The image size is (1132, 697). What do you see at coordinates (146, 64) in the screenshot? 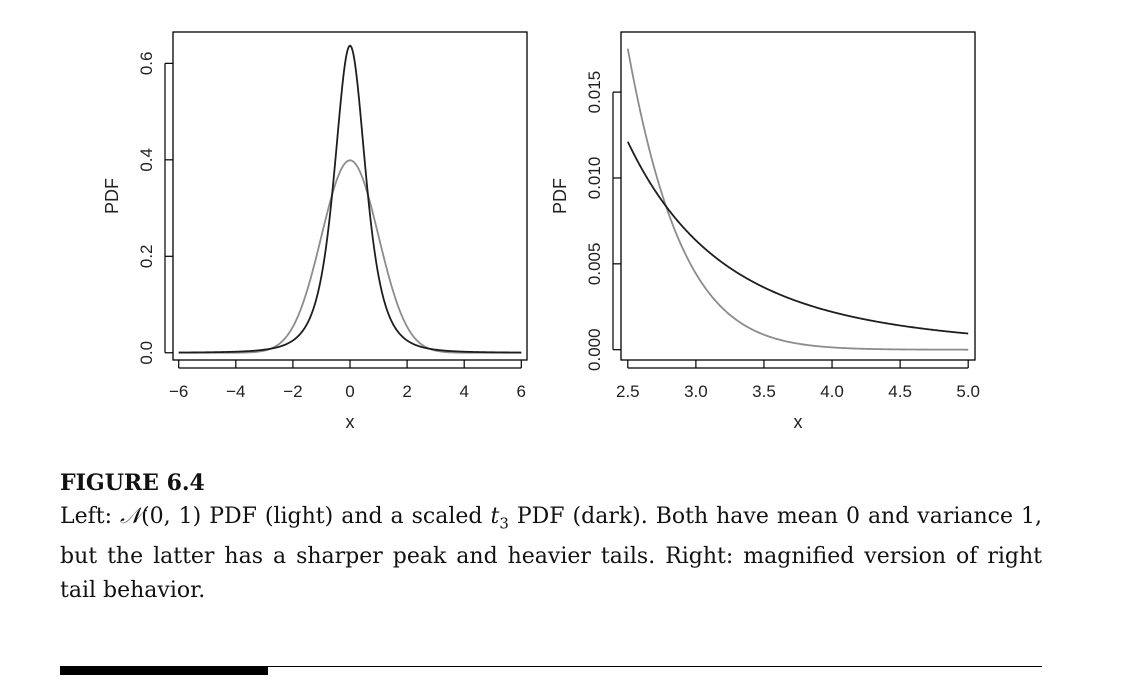
I see `y-tick-label: 0.6` at bounding box center [146, 64].